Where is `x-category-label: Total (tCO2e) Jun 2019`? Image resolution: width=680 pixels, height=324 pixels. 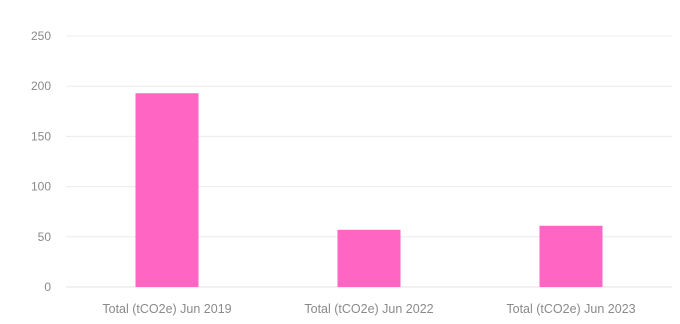 x-category-label: Total (tCO2e) Jun 2019 is located at coordinates (166, 309).